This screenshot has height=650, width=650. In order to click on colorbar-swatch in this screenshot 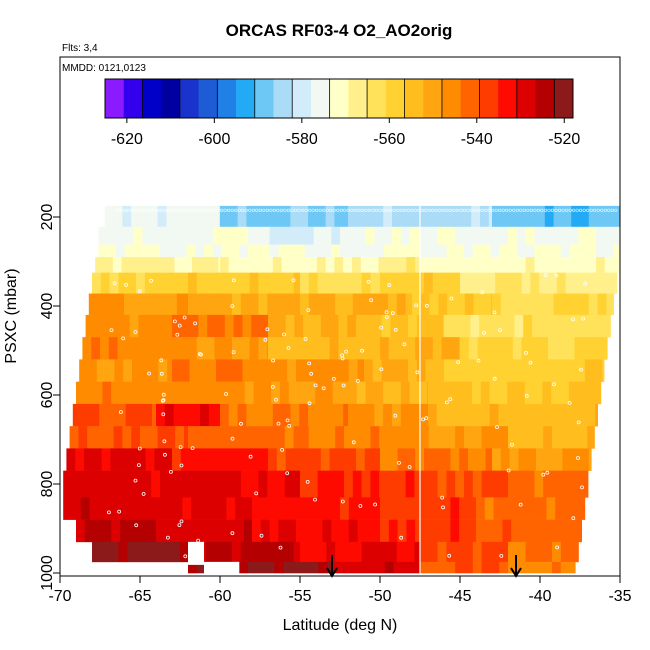, I will do `click(320, 98)`.